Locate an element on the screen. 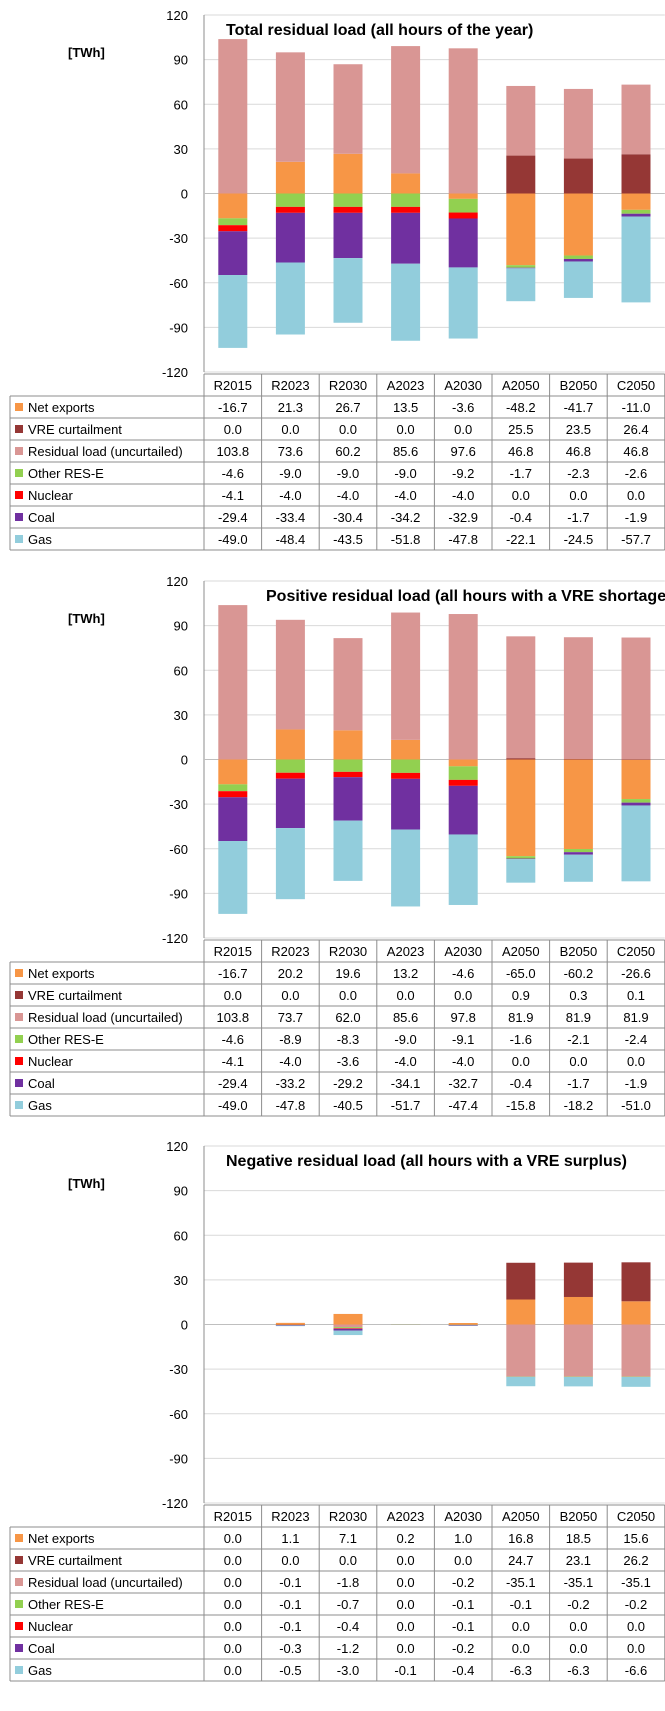 The width and height of the screenshot is (665, 1711). table-cell: -11.0 is located at coordinates (636, 407).